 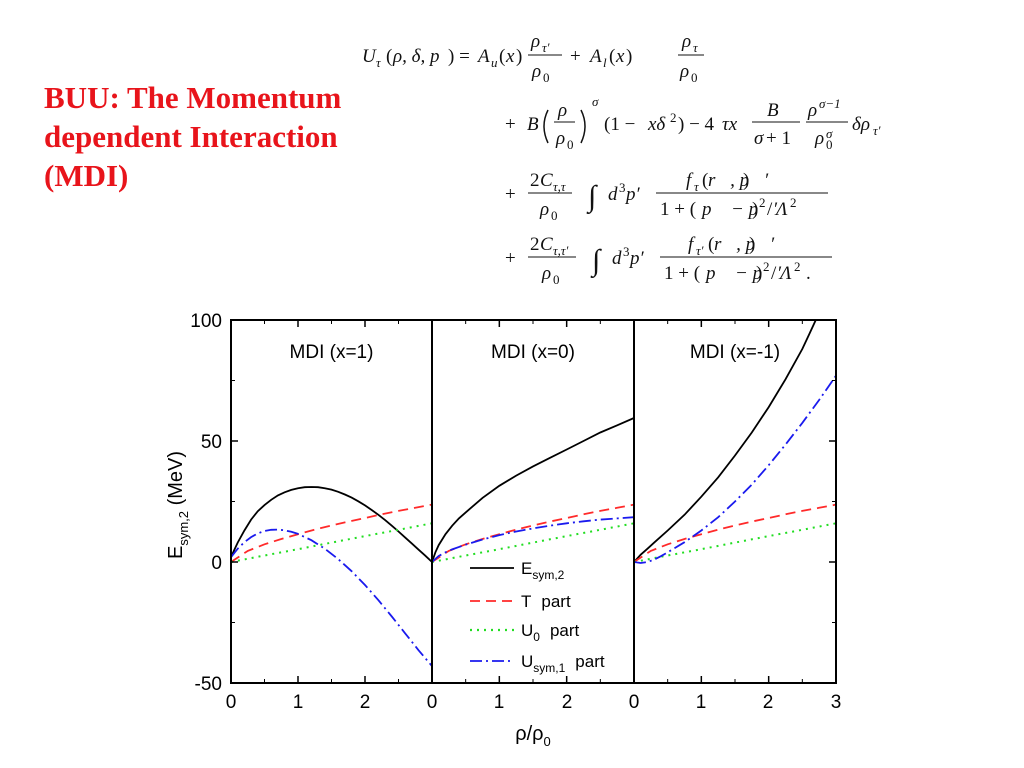 I want to click on slide-title-line-1: BUU: The Momentum, so click(x=193, y=97).